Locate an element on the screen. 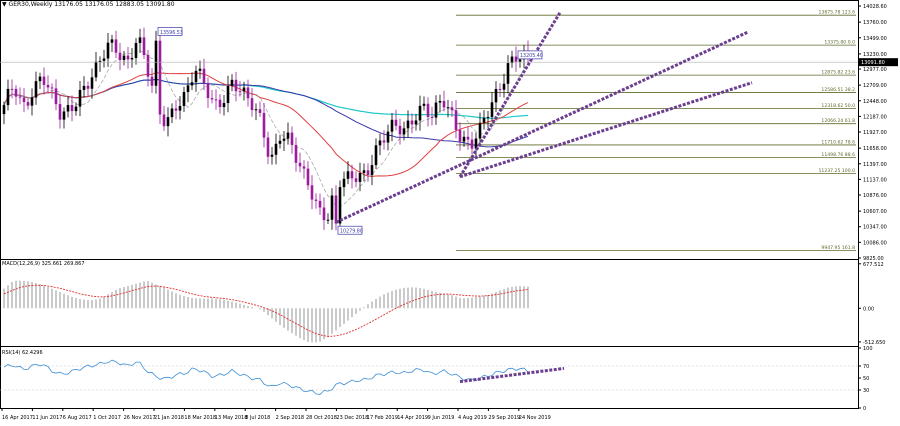 Image resolution: width=900 pixels, height=426 pixels. price-tick-label: 13760.00 is located at coordinates (875, 23).